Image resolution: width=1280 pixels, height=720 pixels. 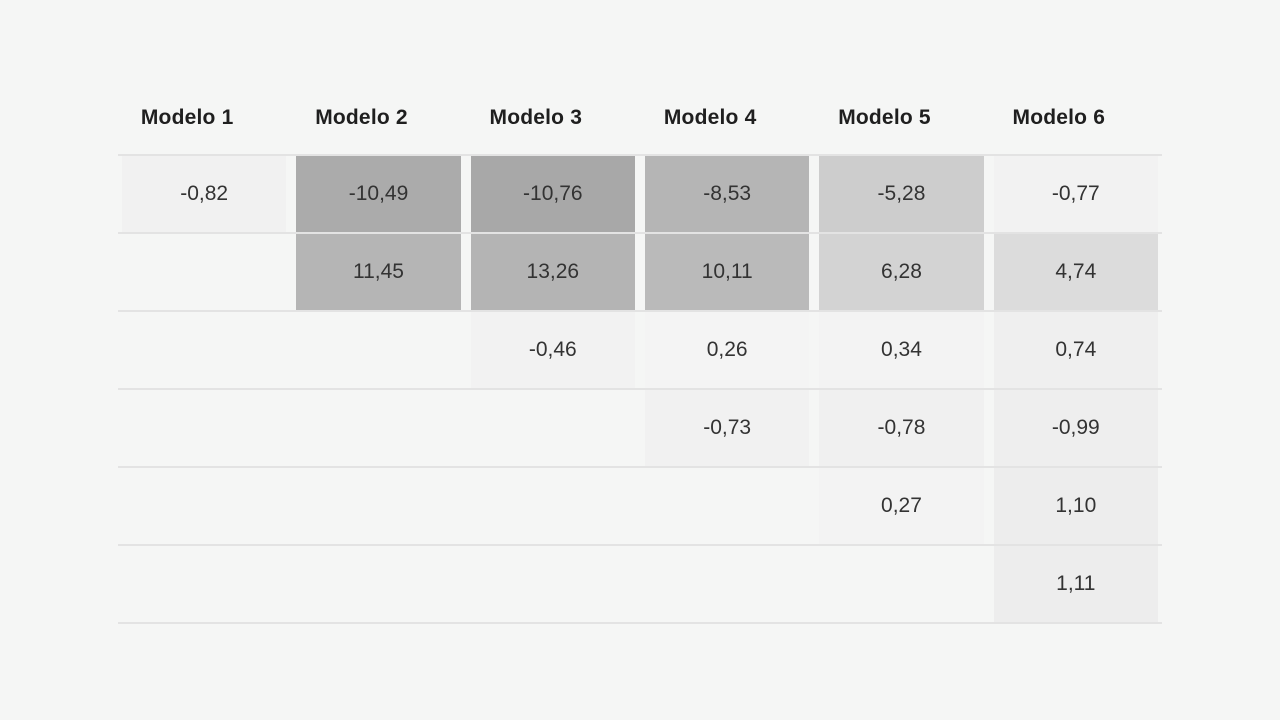 I want to click on table-cell: 0,26, so click(x=727, y=350).